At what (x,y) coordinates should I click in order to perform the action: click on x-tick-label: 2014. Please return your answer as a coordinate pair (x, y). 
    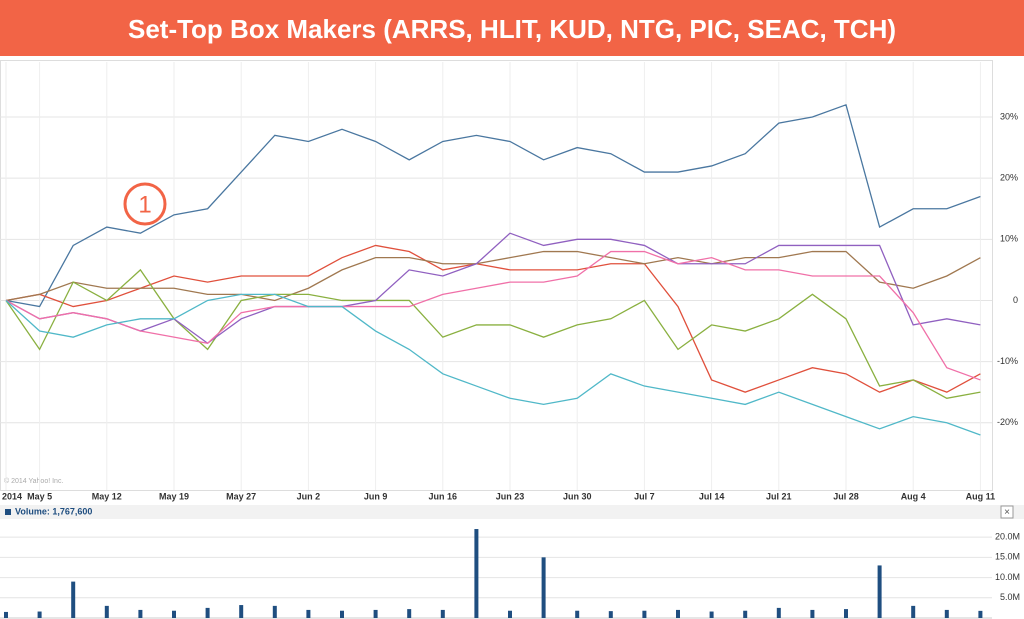
    Looking at the image, I should click on (12, 496).